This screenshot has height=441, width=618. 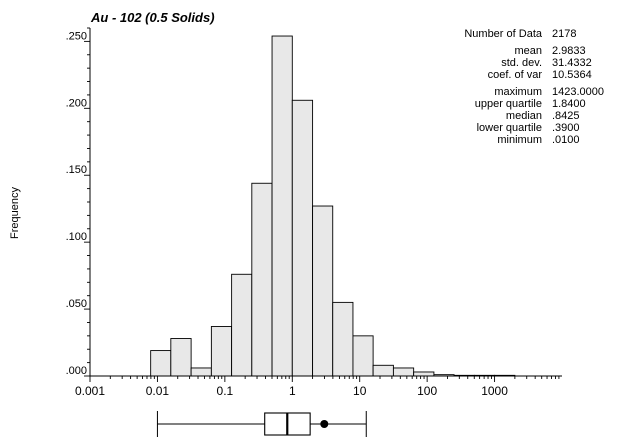 What do you see at coordinates (76, 36) in the screenshot?
I see `y-tick-label: .250` at bounding box center [76, 36].